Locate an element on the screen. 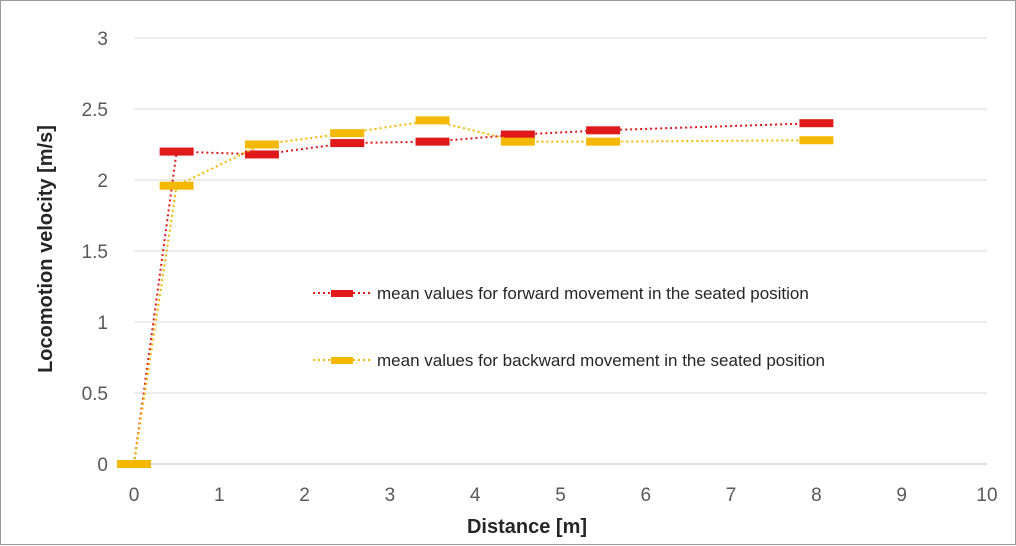  y-tick-label: 0.5 is located at coordinates (95, 394).